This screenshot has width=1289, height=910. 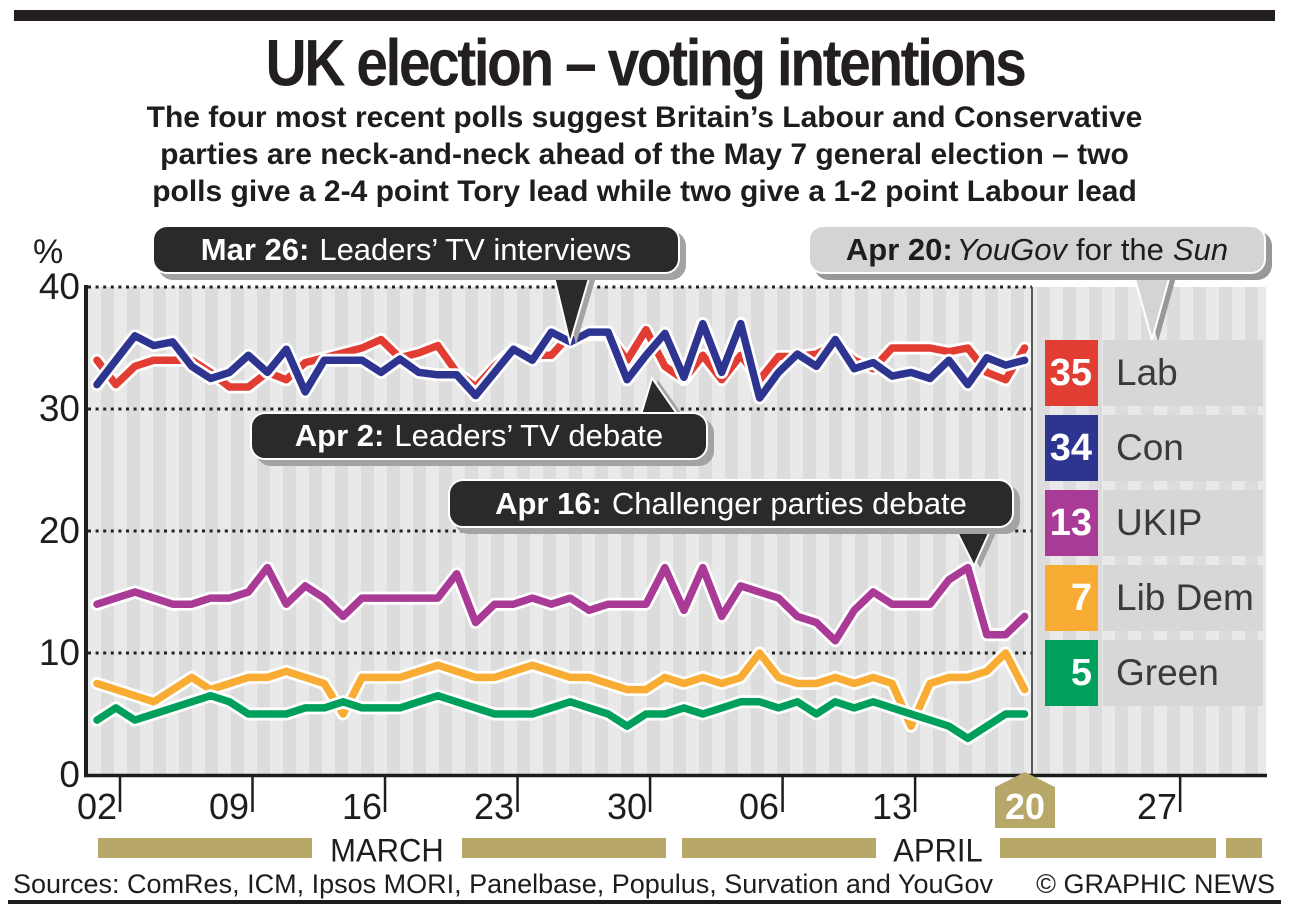 What do you see at coordinates (644, 15) in the screenshot?
I see `top-rule` at bounding box center [644, 15].